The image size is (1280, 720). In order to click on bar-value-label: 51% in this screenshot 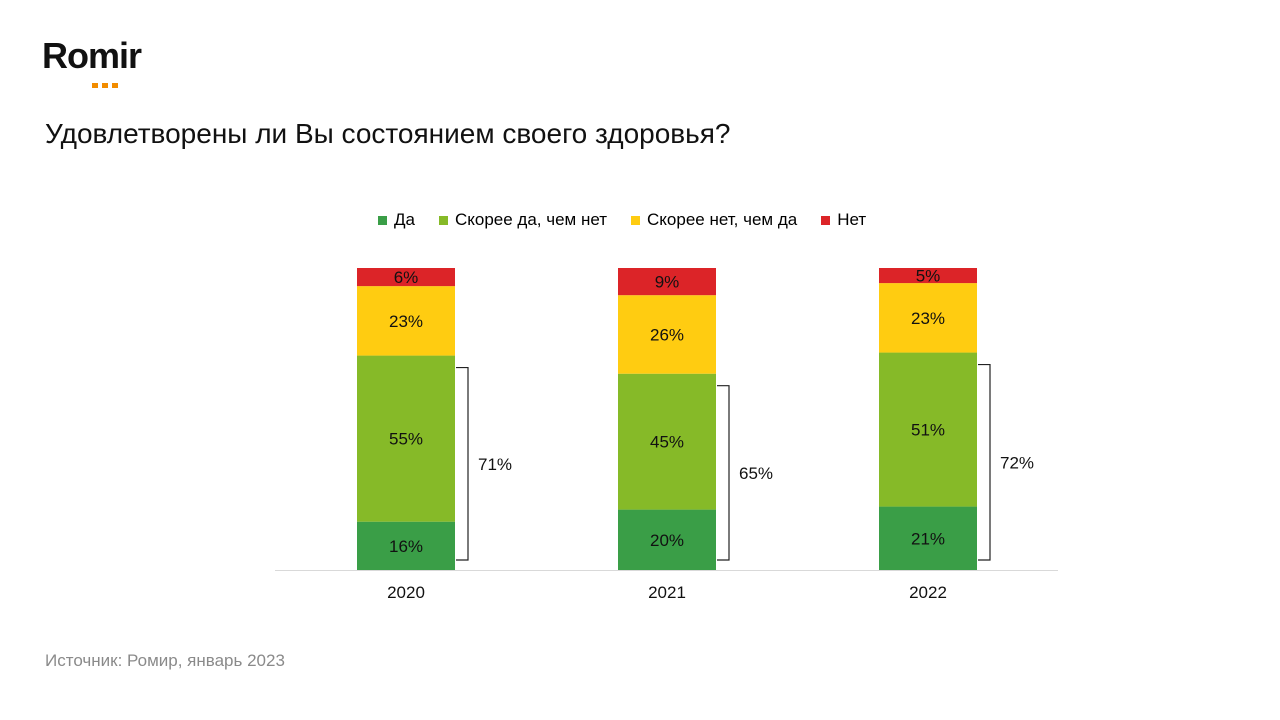, I will do `click(928, 430)`.